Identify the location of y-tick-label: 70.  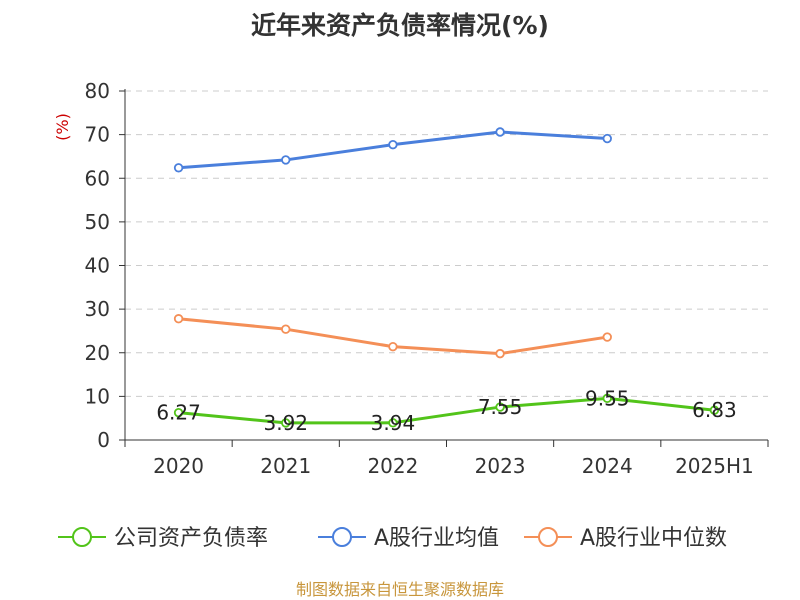
(97, 135).